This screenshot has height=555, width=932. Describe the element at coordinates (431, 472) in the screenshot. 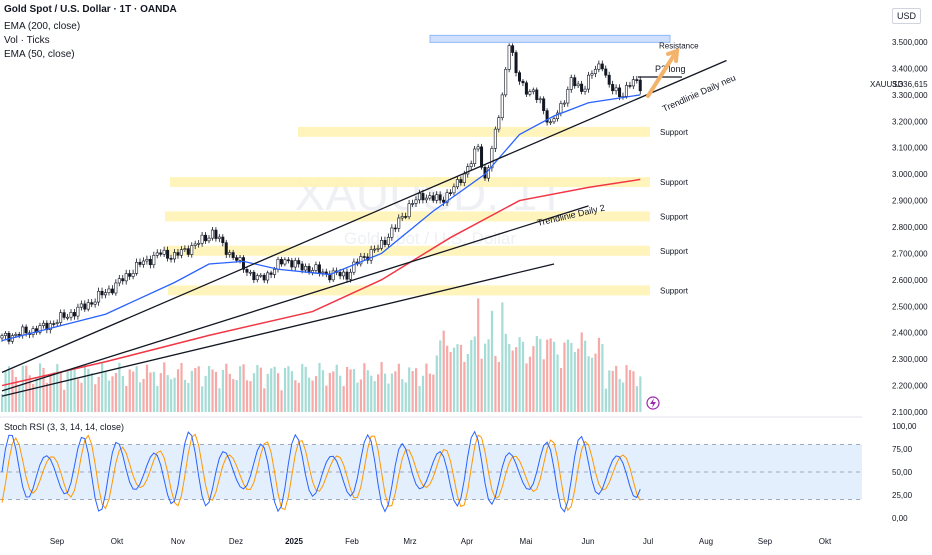

I see `stoch-band` at that location.